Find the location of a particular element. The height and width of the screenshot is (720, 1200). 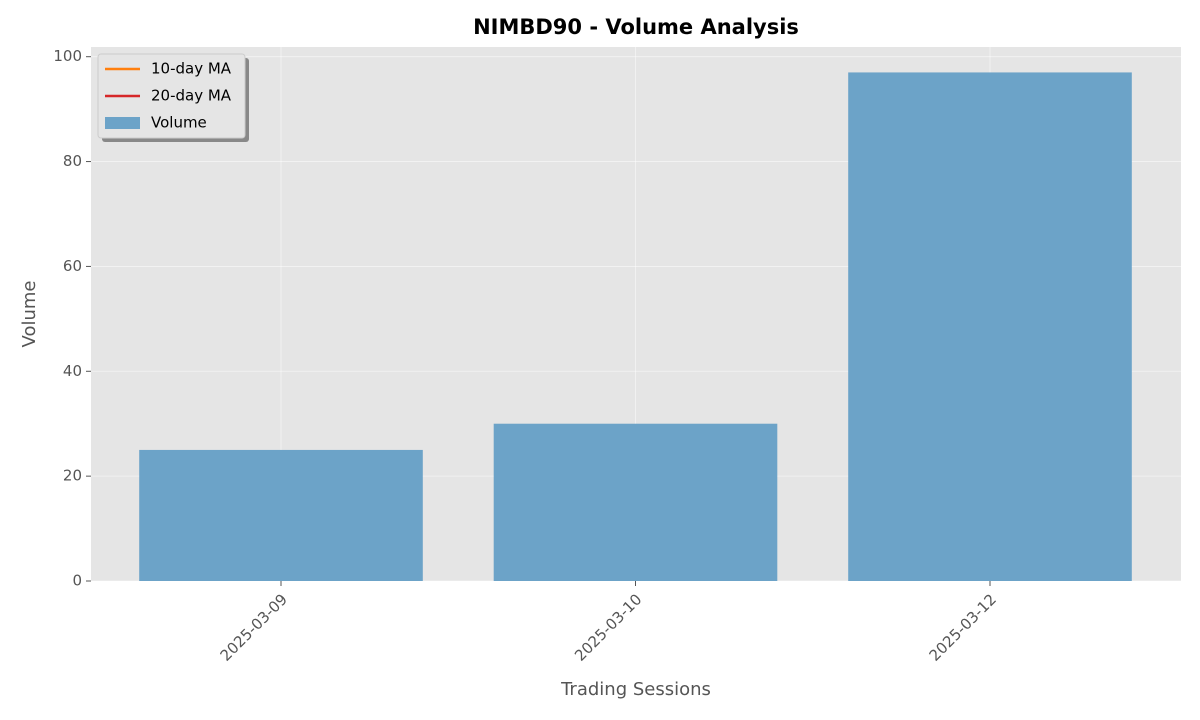

y-tick-label: 100 is located at coordinates (67, 56).